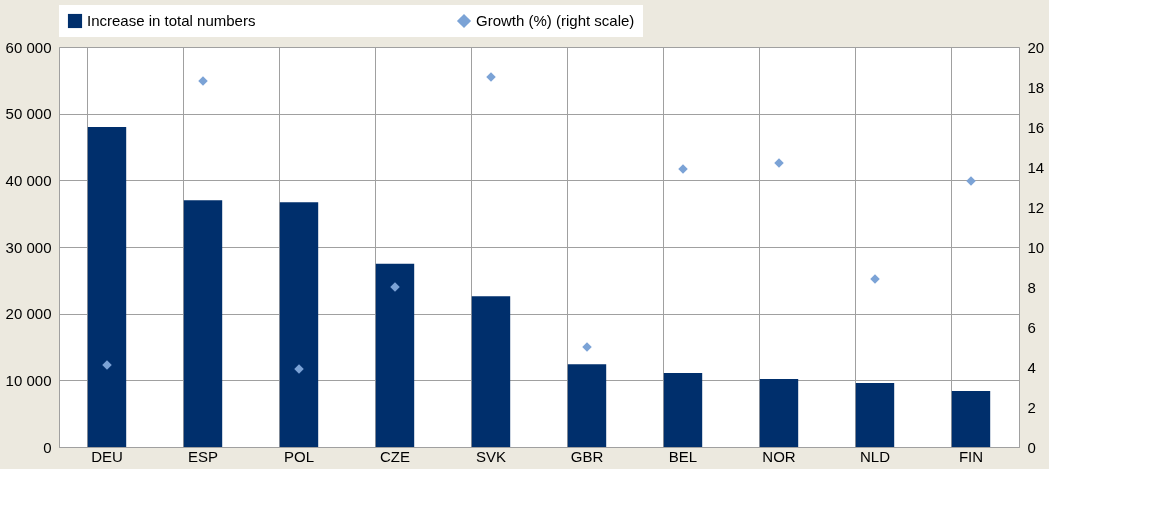  Describe the element at coordinates (587, 456) in the screenshot. I see `x-tick-label: GBR` at that location.